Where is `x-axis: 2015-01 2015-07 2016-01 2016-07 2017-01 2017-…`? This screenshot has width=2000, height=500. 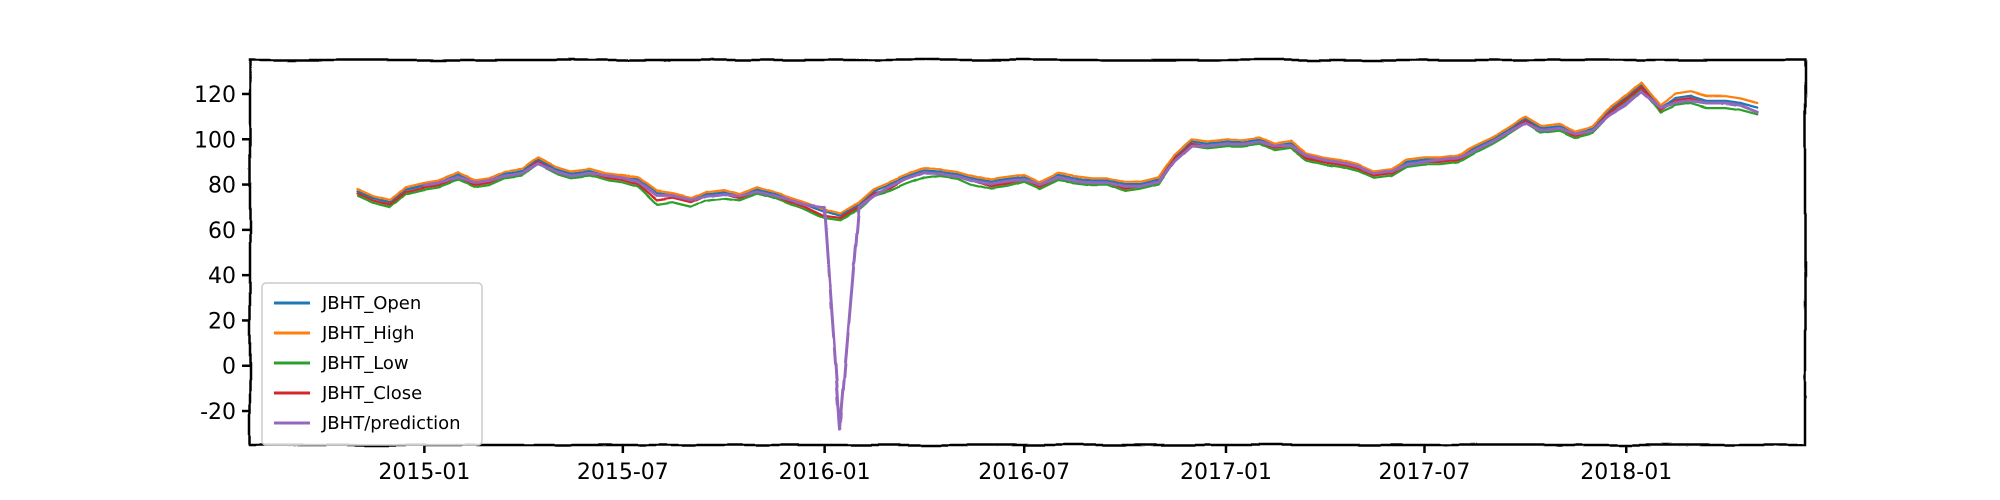 x-axis: 2015-01 2015-07 2016-01 2016-07 2017-01 2017-… is located at coordinates (1025, 465).